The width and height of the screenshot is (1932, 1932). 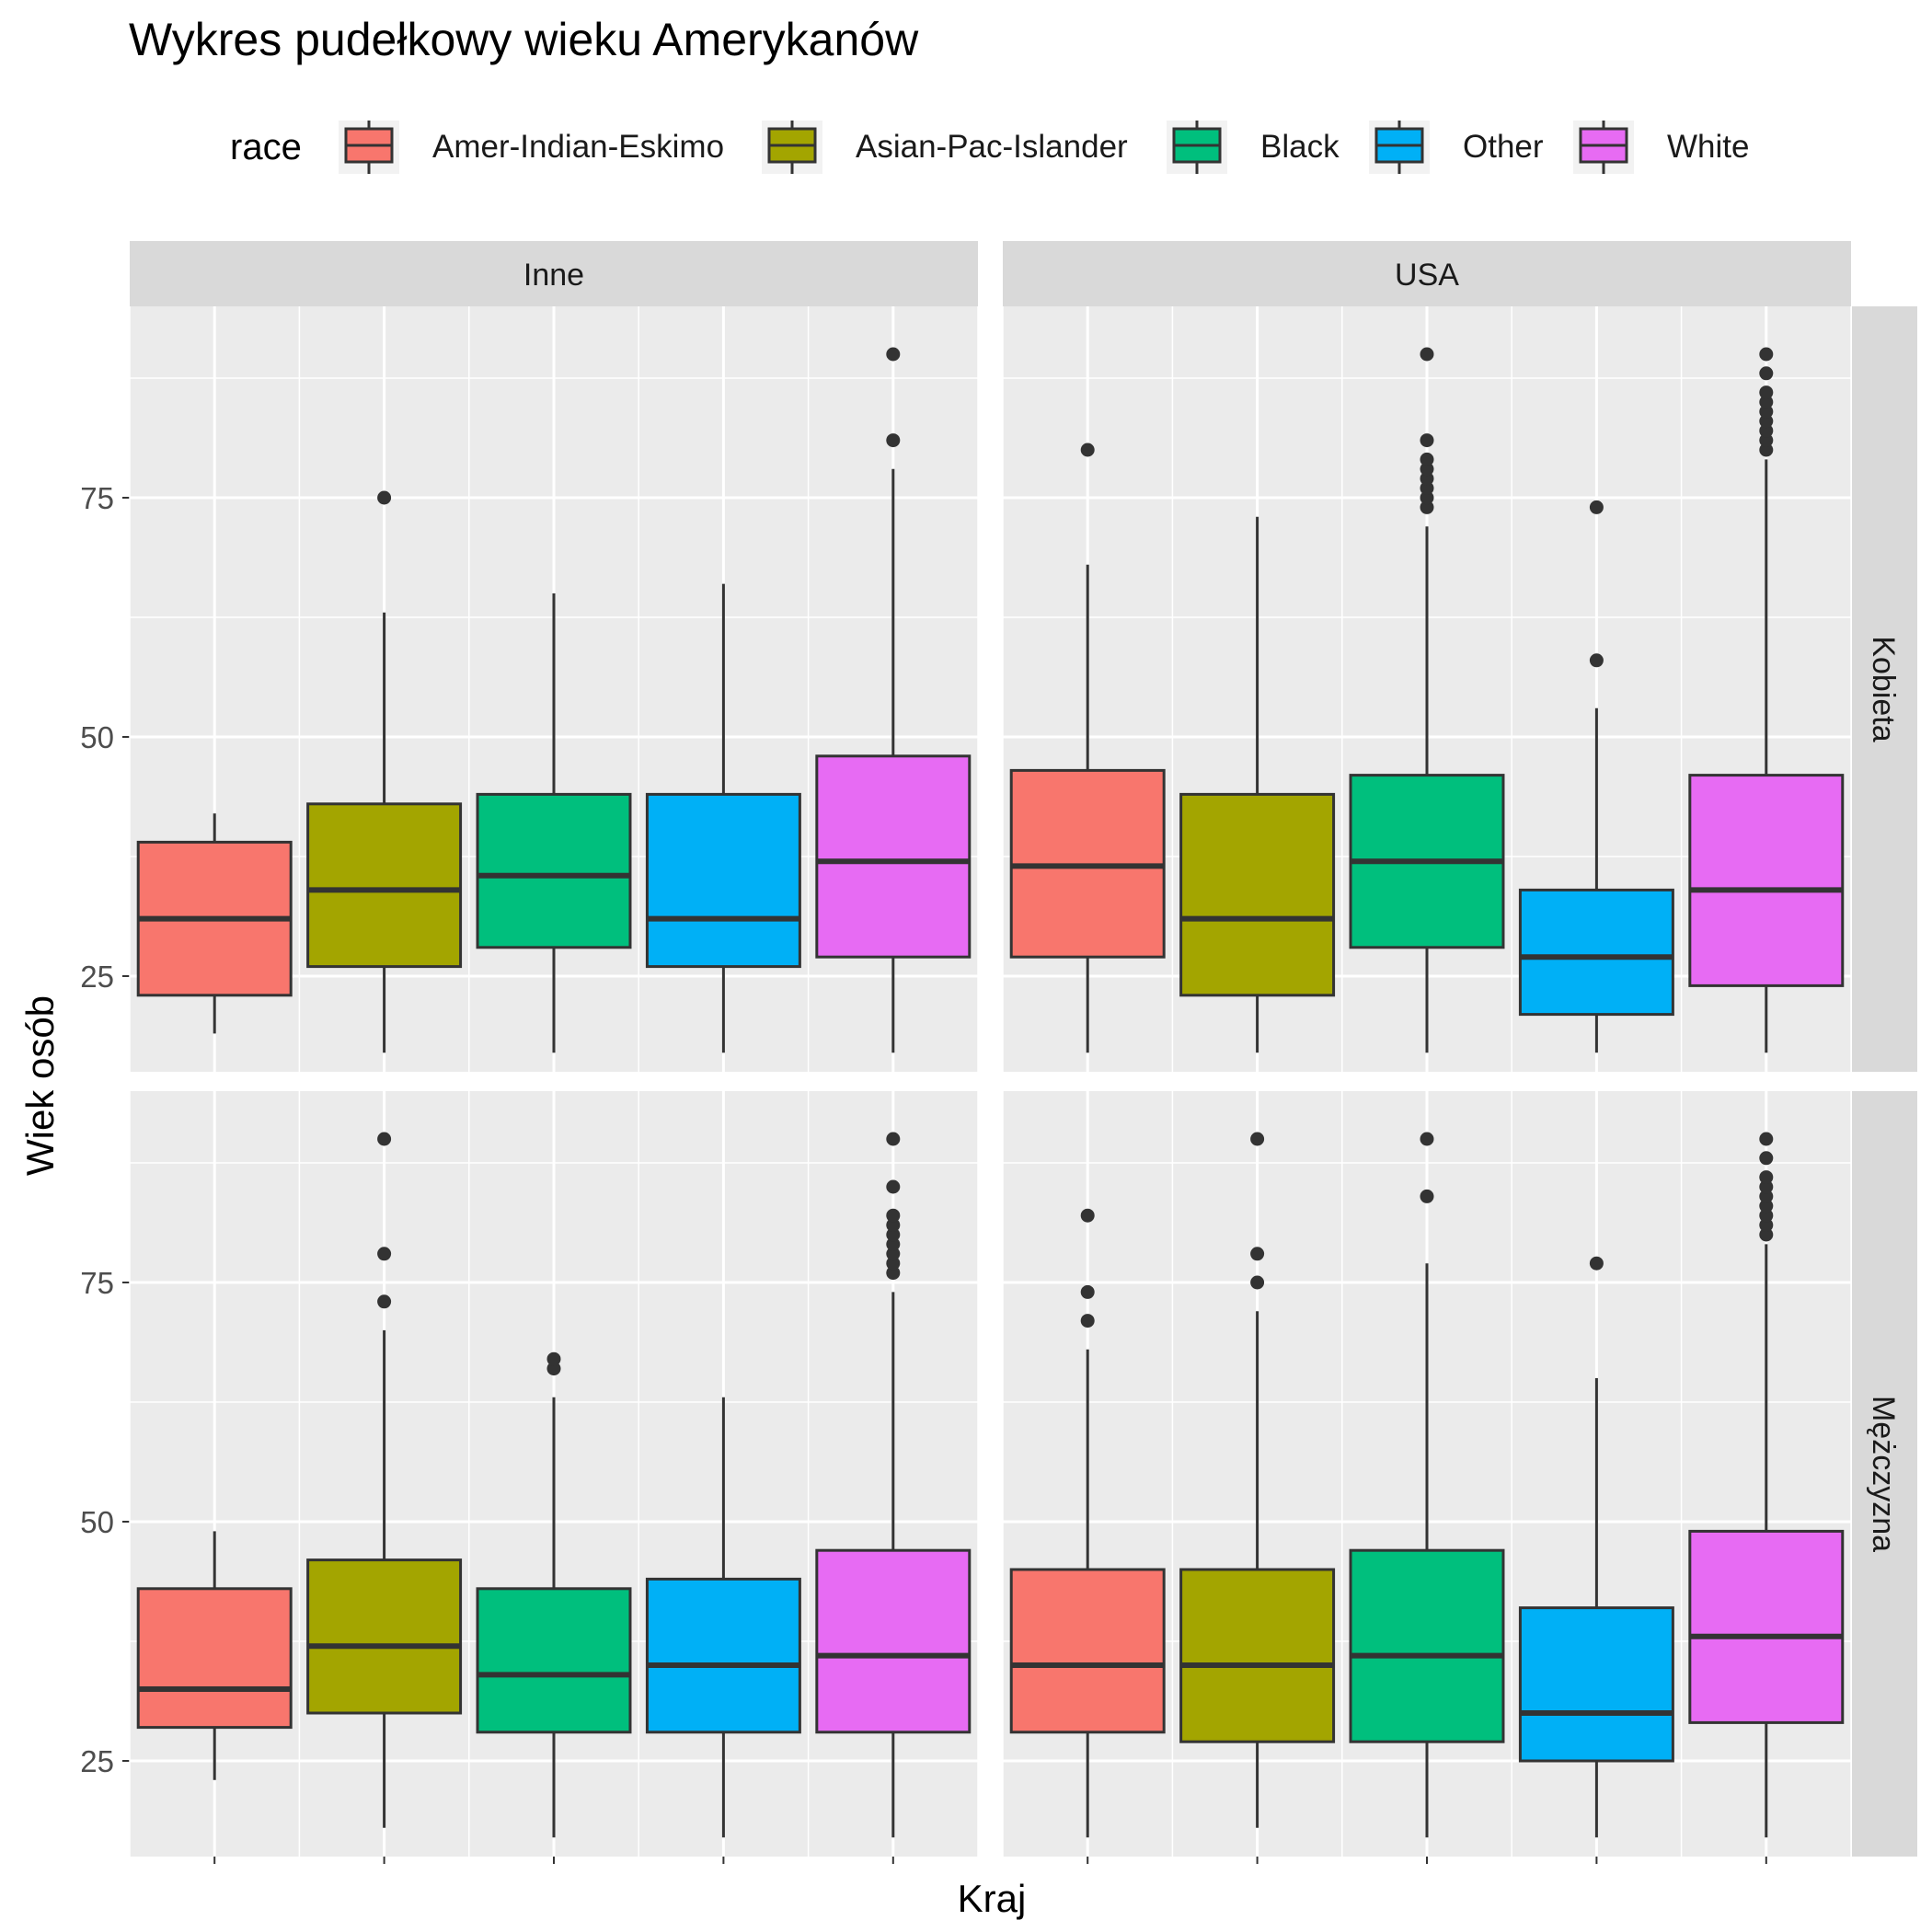 I want to click on strip-label-mężczyzna: Mężczyzna, so click(x=1883, y=1474).